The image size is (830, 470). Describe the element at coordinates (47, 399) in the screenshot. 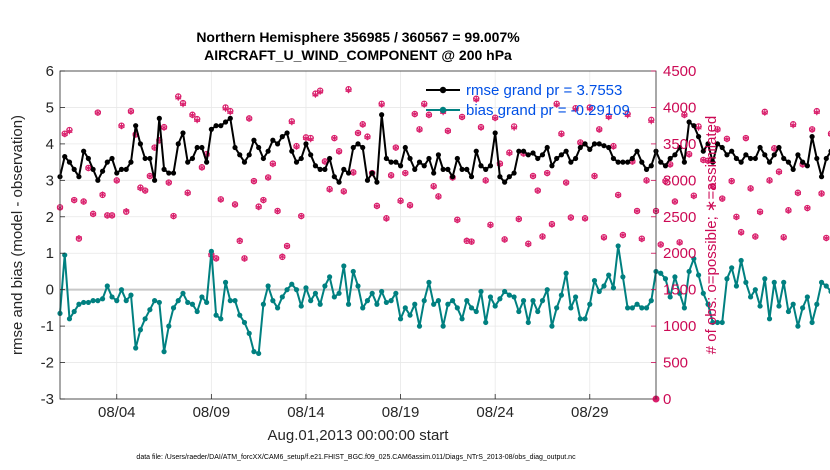

I see `y-tick-label-left: -3` at that location.